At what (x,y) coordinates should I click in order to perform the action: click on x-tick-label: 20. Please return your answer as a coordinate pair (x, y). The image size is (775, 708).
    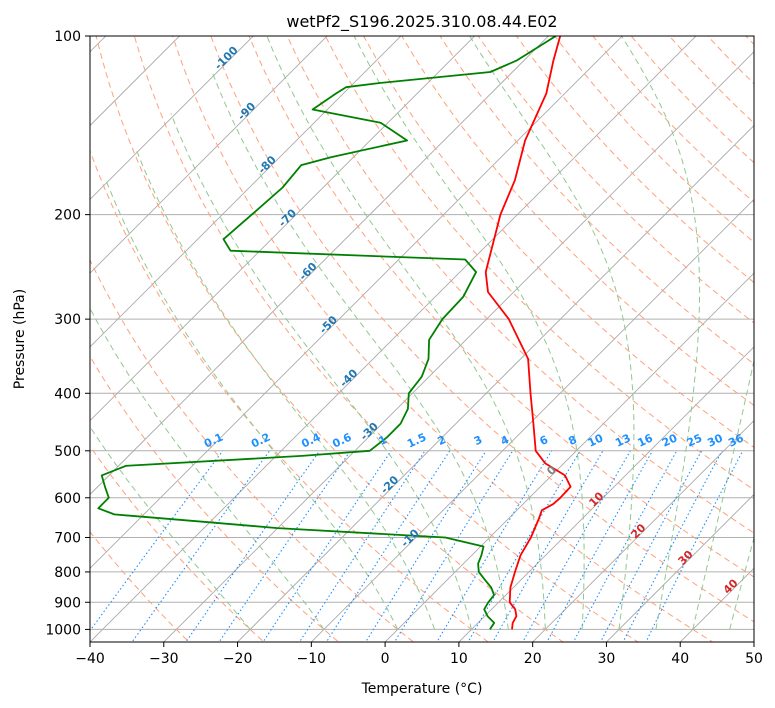
    Looking at the image, I should click on (533, 659).